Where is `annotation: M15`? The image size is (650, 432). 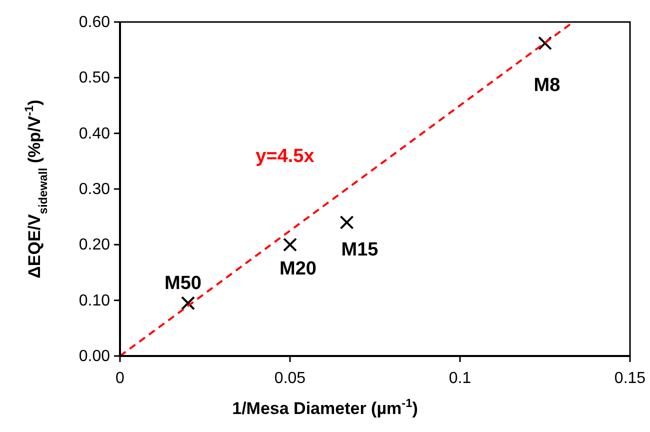 annotation: M15 is located at coordinates (360, 249).